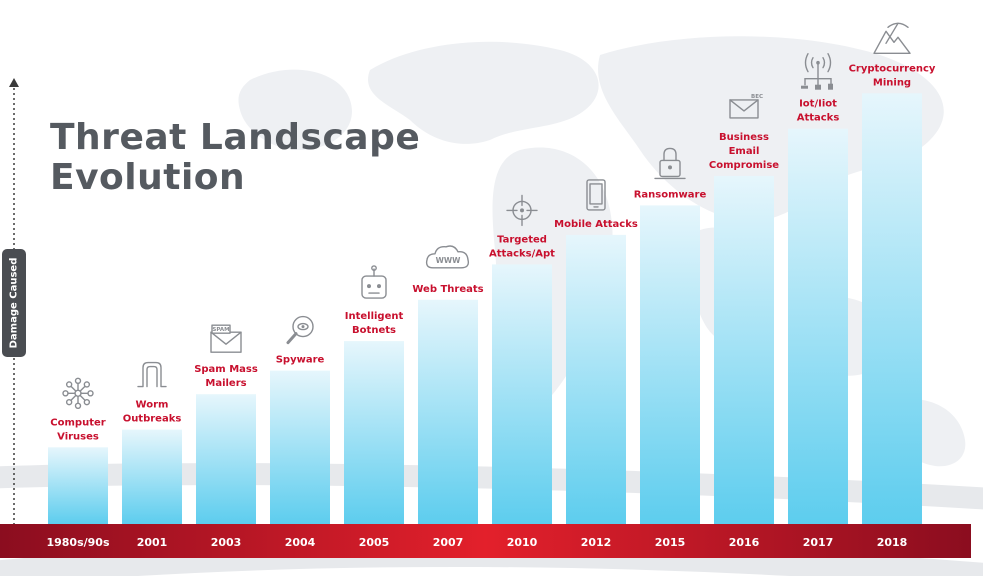 This screenshot has width=983, height=576. Describe the element at coordinates (300, 542) in the screenshot. I see `tick-label: 2004` at that location.